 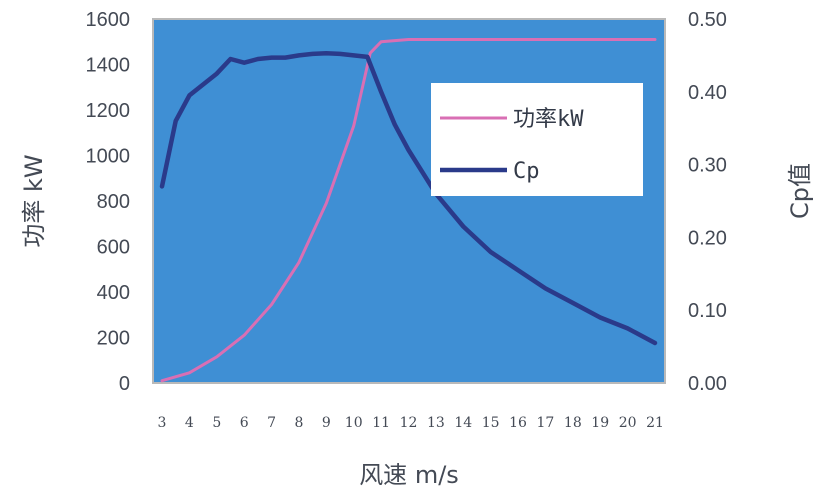 I want to click on left-axis-ticks: 0 200 400 600 800 1000 1200 1400 1600, so click(x=108, y=202).